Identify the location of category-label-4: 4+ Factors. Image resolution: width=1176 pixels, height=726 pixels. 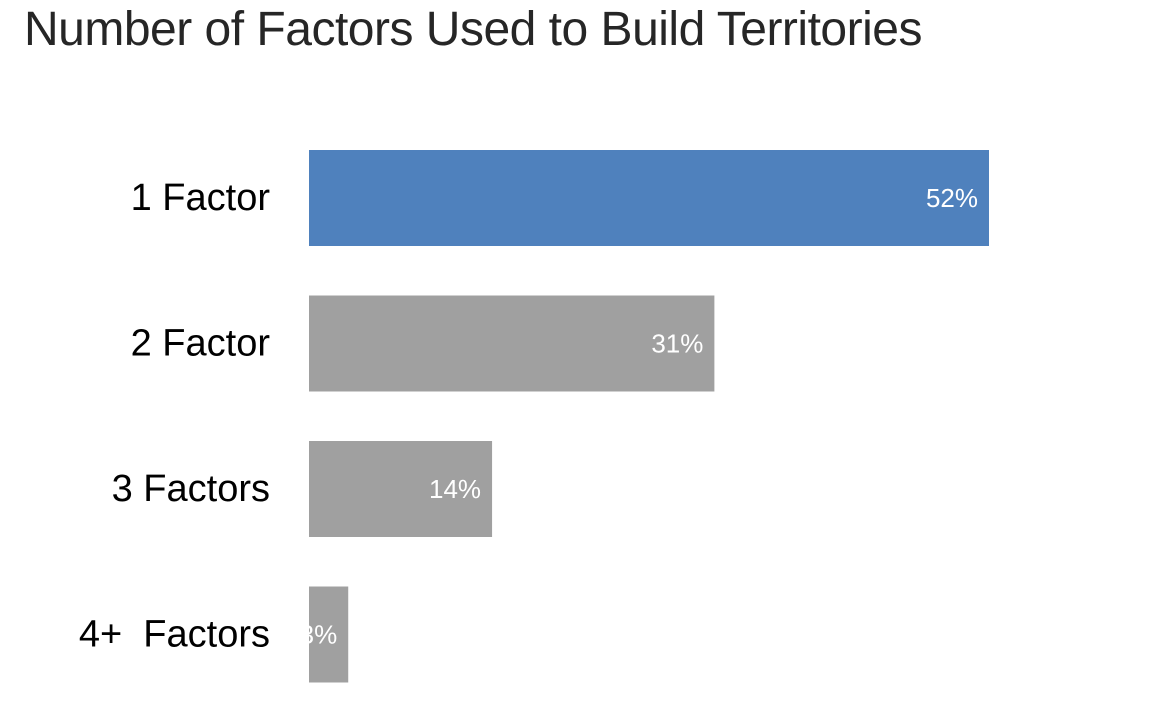
(174, 635).